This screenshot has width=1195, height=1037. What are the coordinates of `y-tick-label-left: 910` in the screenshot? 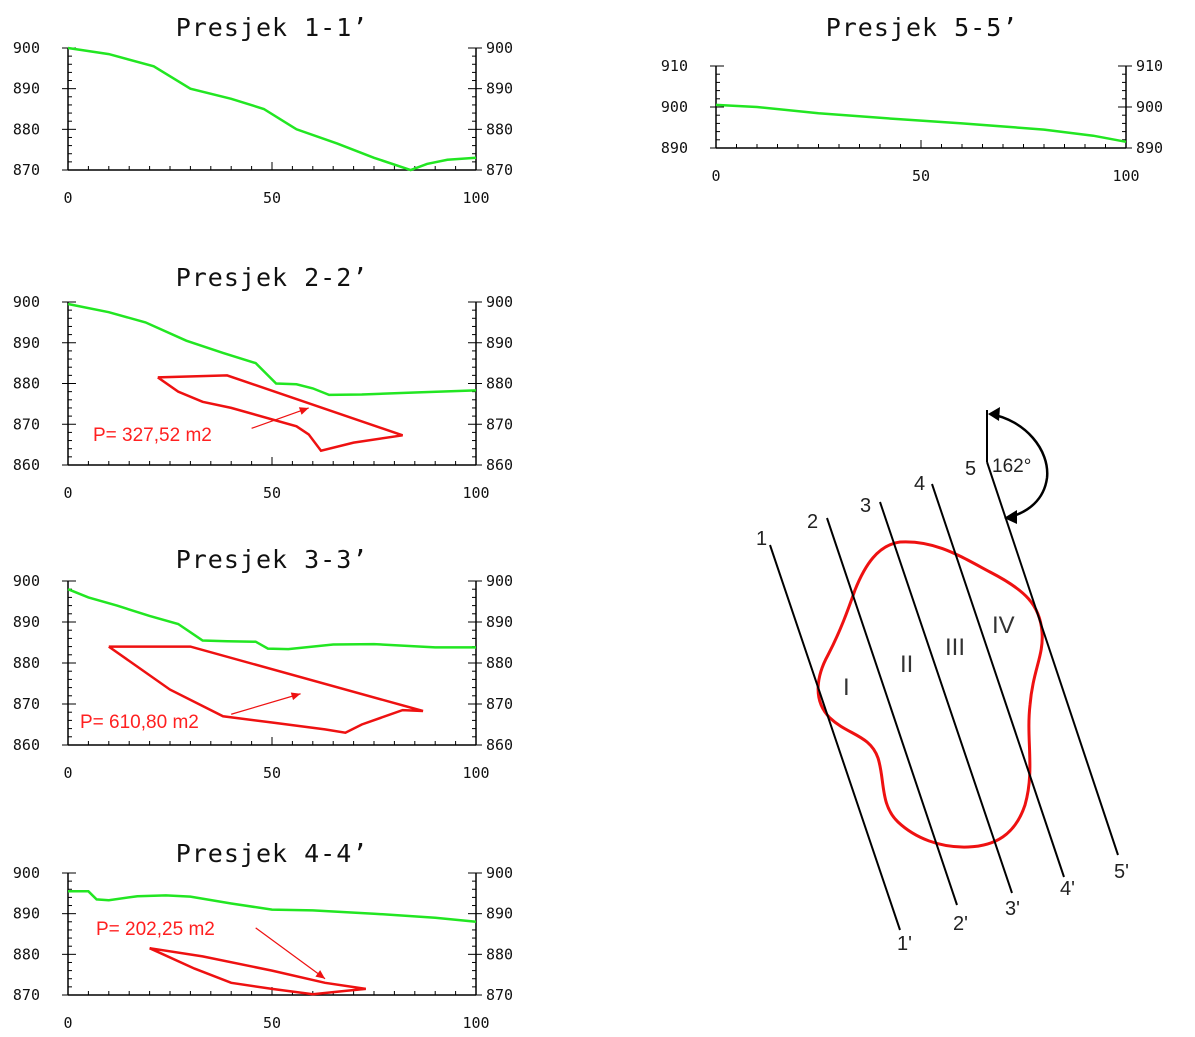 It's located at (674, 66).